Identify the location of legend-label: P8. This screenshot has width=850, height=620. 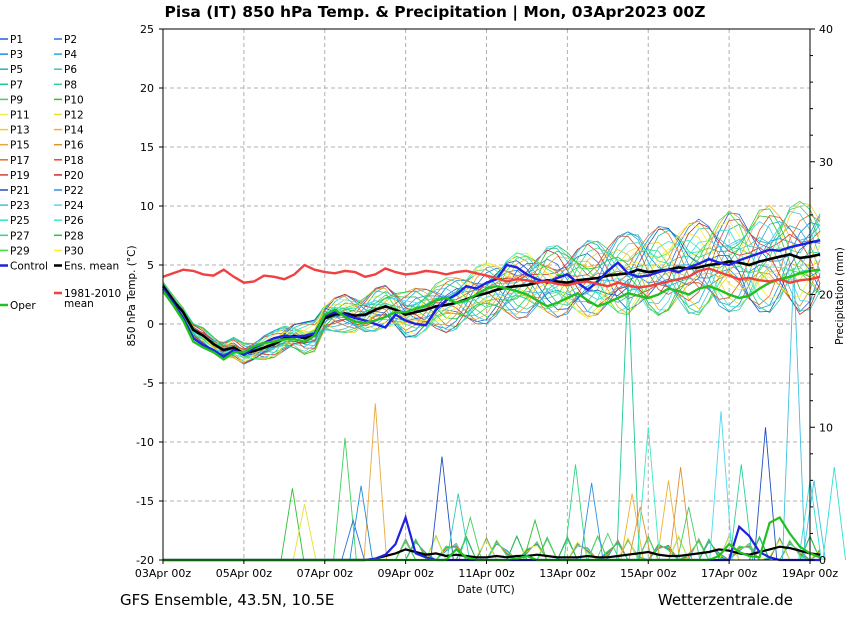
(70, 85).